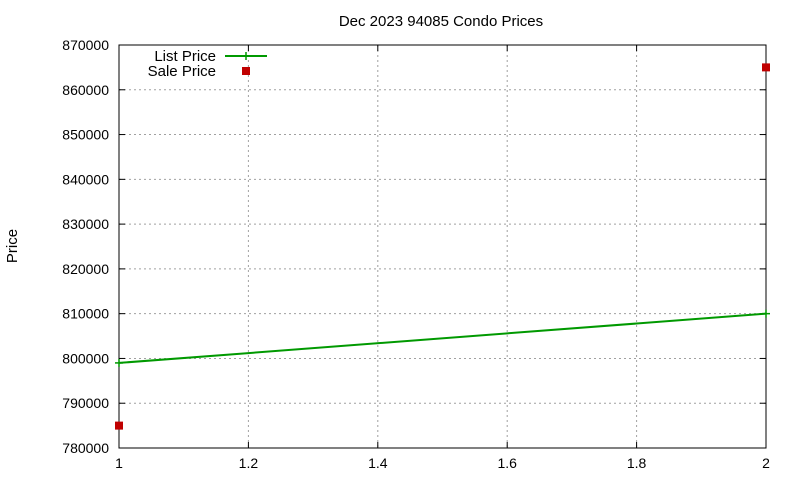 The image size is (800, 480). Describe the element at coordinates (85, 448) in the screenshot. I see `y-tick-label: 780000` at that location.